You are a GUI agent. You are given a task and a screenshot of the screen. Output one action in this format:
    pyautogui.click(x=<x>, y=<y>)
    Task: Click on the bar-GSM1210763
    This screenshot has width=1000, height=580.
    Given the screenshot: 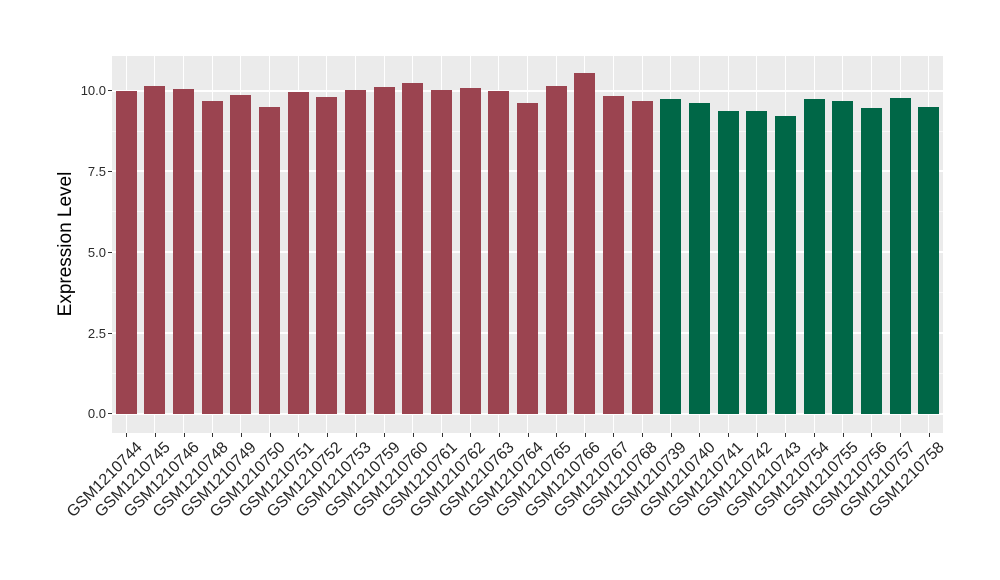 What is the action you would take?
    pyautogui.click(x=499, y=252)
    